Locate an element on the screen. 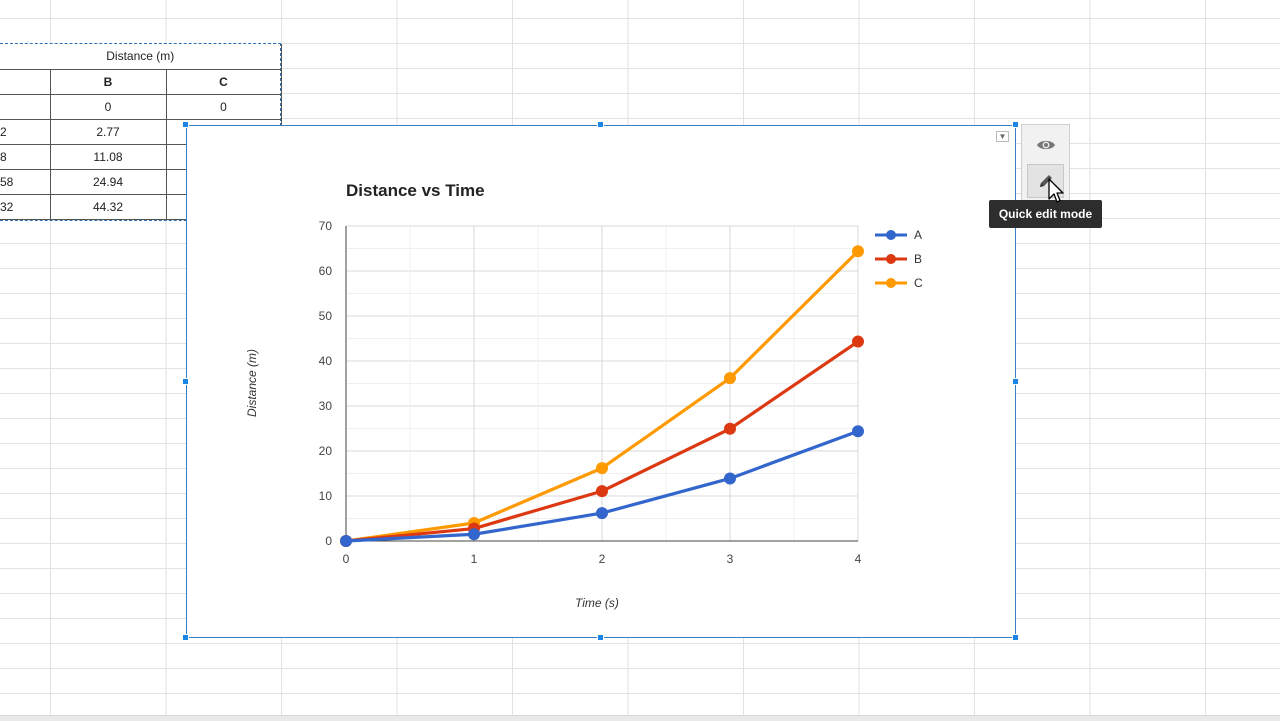 The image size is (1280, 721). table-cell: 8 is located at coordinates (25, 156).